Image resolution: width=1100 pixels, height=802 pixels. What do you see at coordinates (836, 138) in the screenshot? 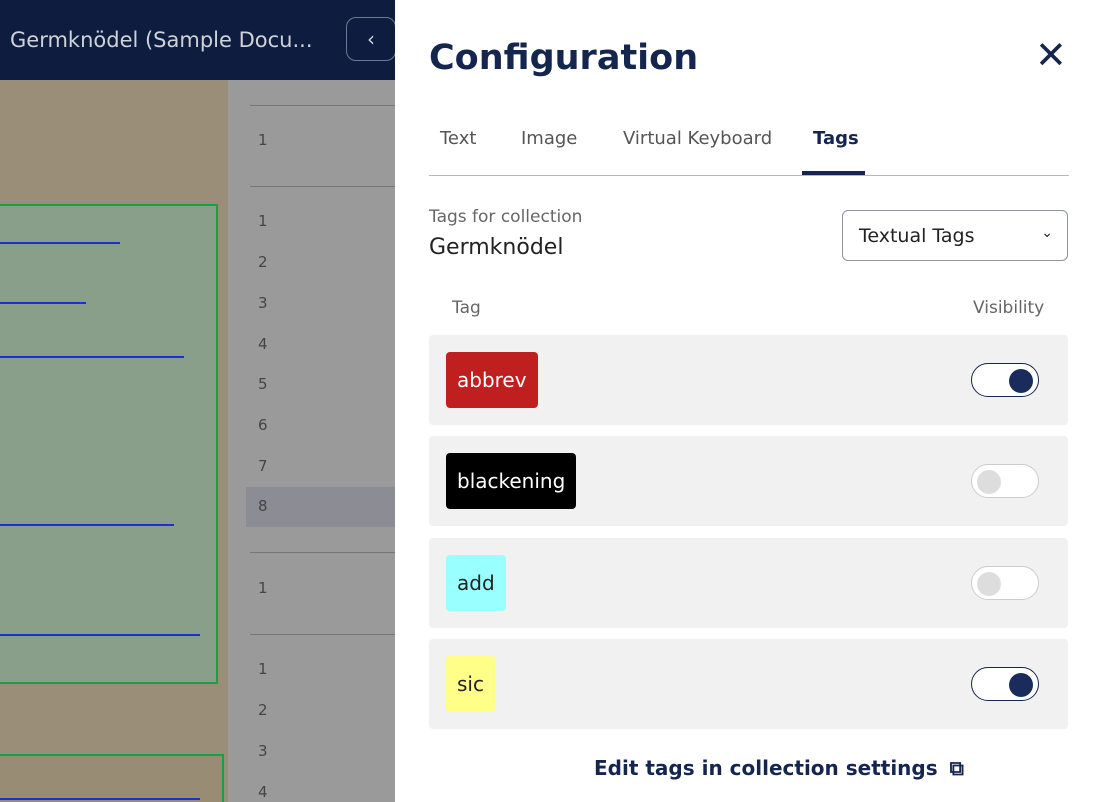
I see `tab-tags: Tags` at bounding box center [836, 138].